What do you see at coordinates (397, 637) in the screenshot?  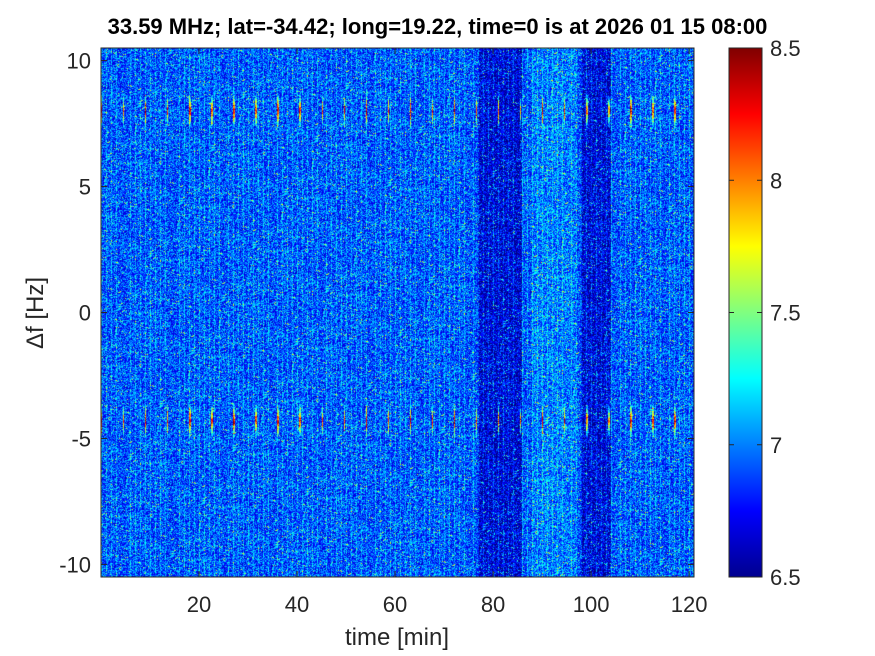 I see `x-axis-label: time [min]` at bounding box center [397, 637].